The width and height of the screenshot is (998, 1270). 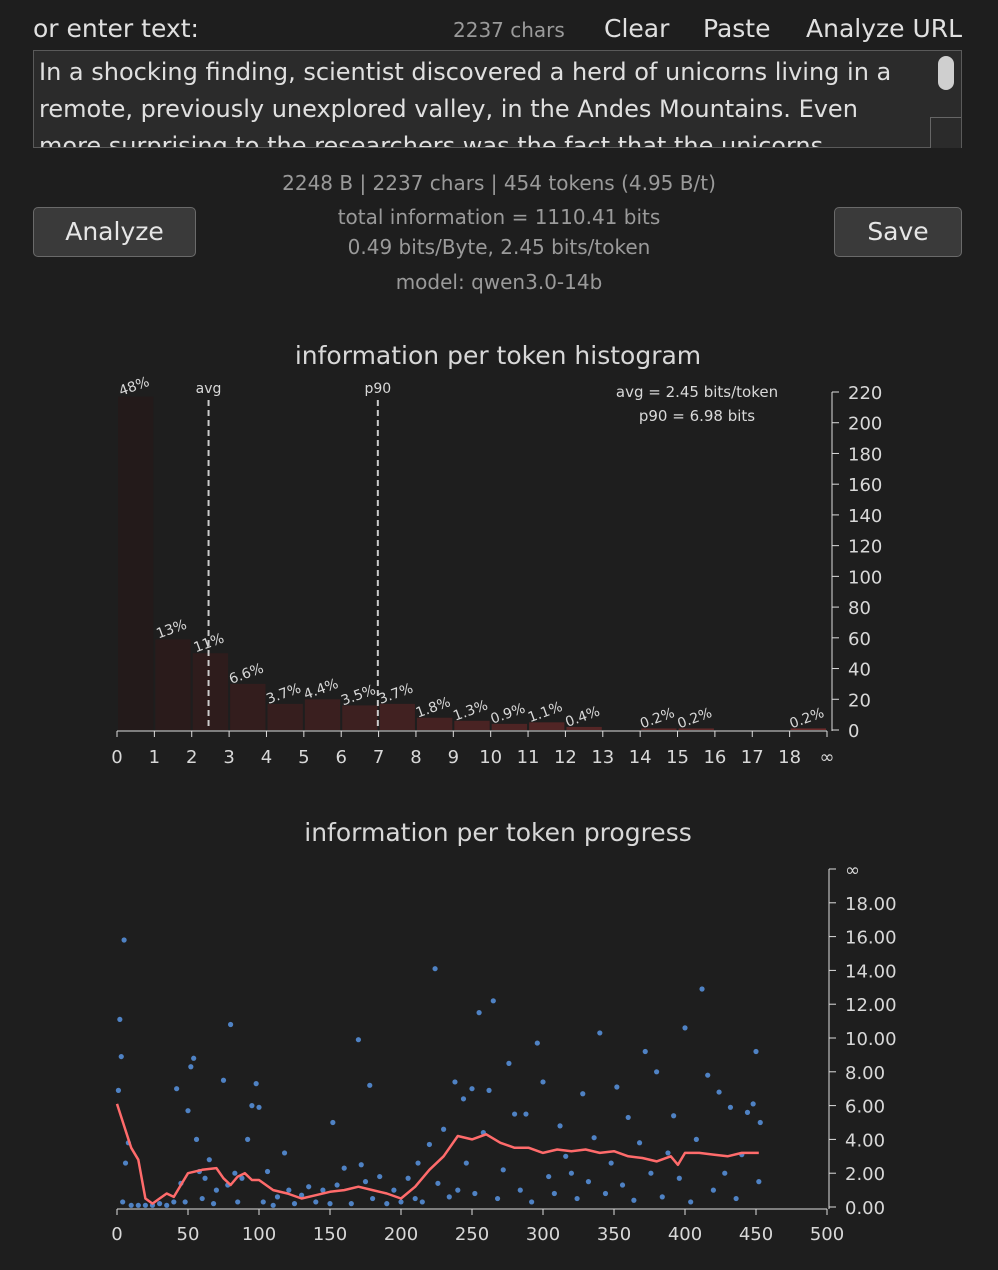 What do you see at coordinates (266, 757) in the screenshot?
I see `x-tick-label: 4` at bounding box center [266, 757].